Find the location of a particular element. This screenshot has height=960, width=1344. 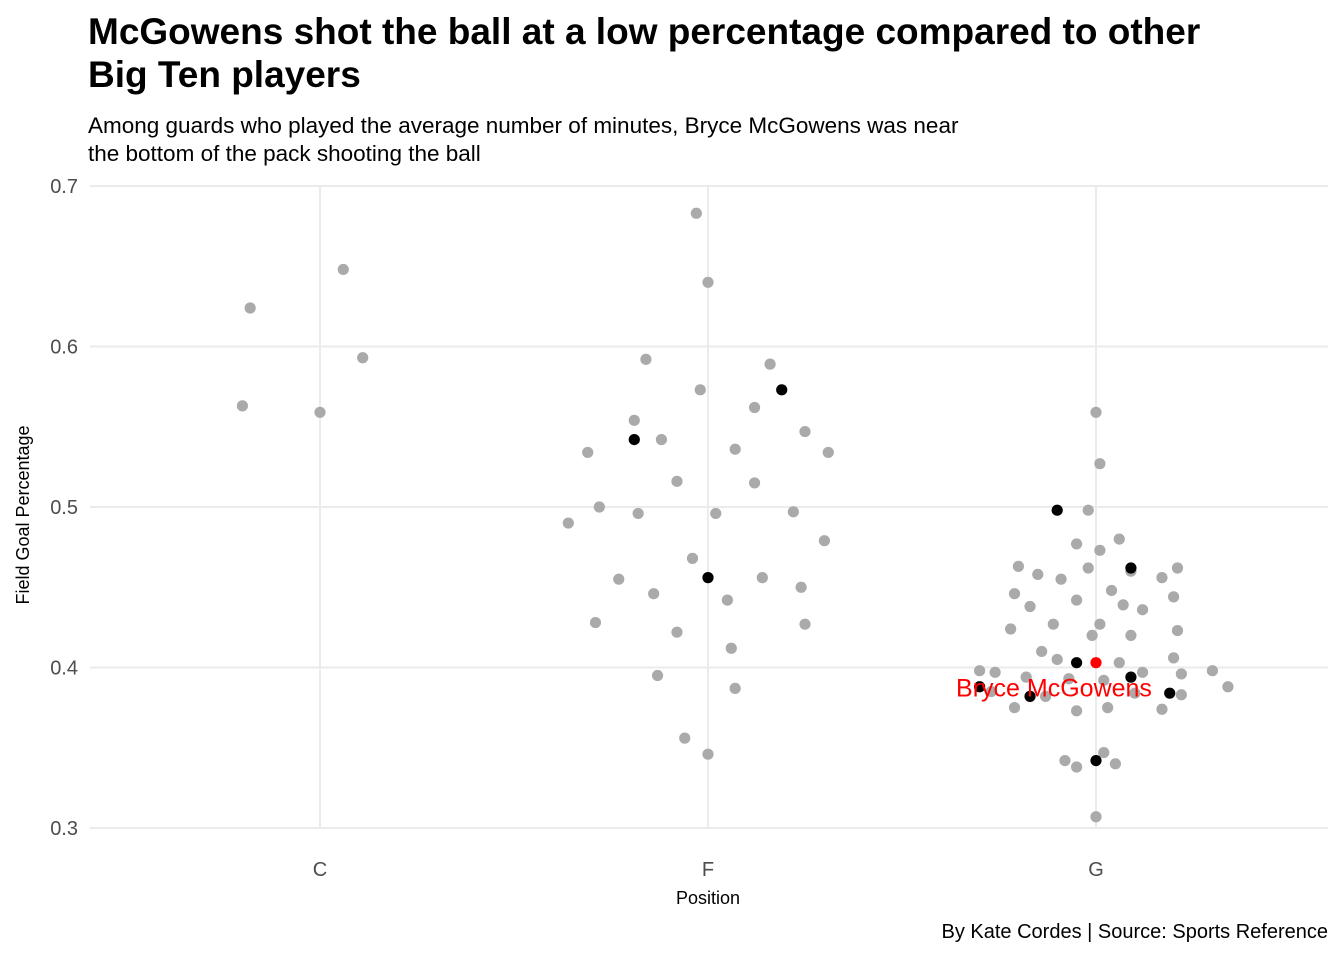

y-tick-label: 0.7 is located at coordinates (64, 187).